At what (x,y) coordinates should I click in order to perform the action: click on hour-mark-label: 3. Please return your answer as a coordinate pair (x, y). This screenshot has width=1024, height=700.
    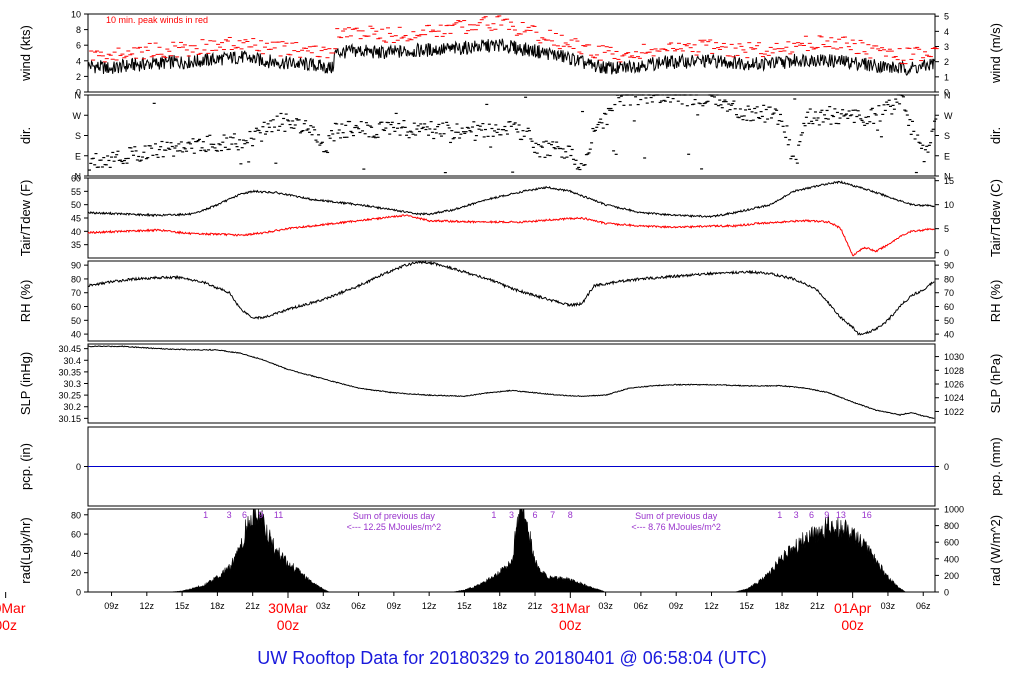
    Looking at the image, I should click on (511, 515).